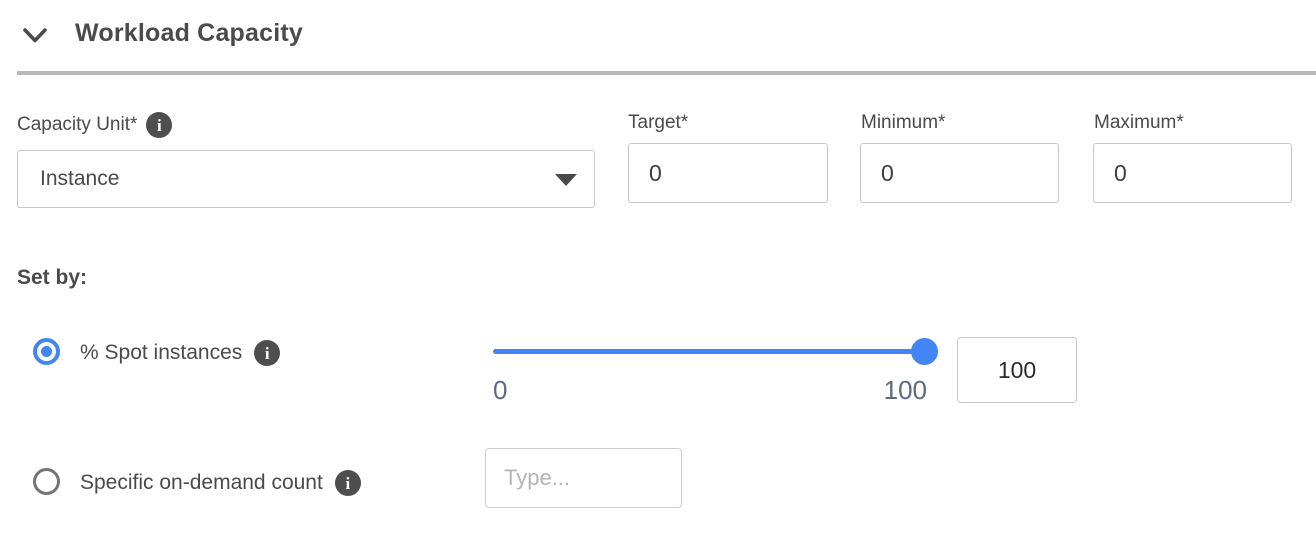 This screenshot has height=540, width=1316. I want to click on capacity-unit-dropdown: Instance, so click(306, 179).